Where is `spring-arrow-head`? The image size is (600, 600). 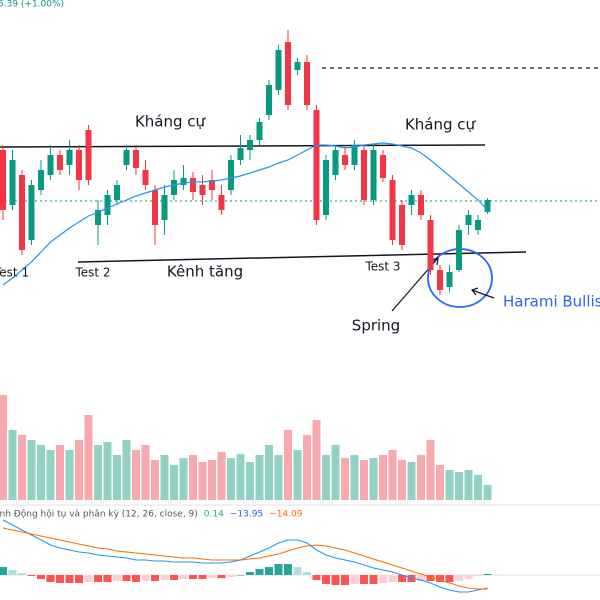 spring-arrow-head is located at coordinates (435, 261).